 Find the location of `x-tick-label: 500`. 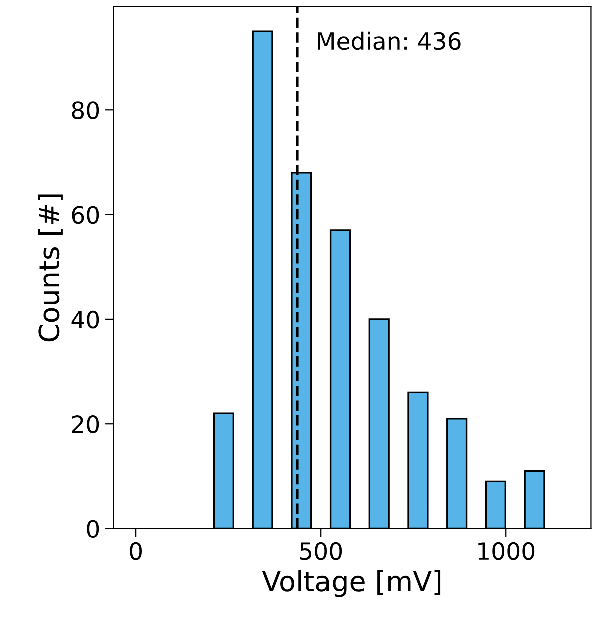

x-tick-label: 500 is located at coordinates (321, 551).